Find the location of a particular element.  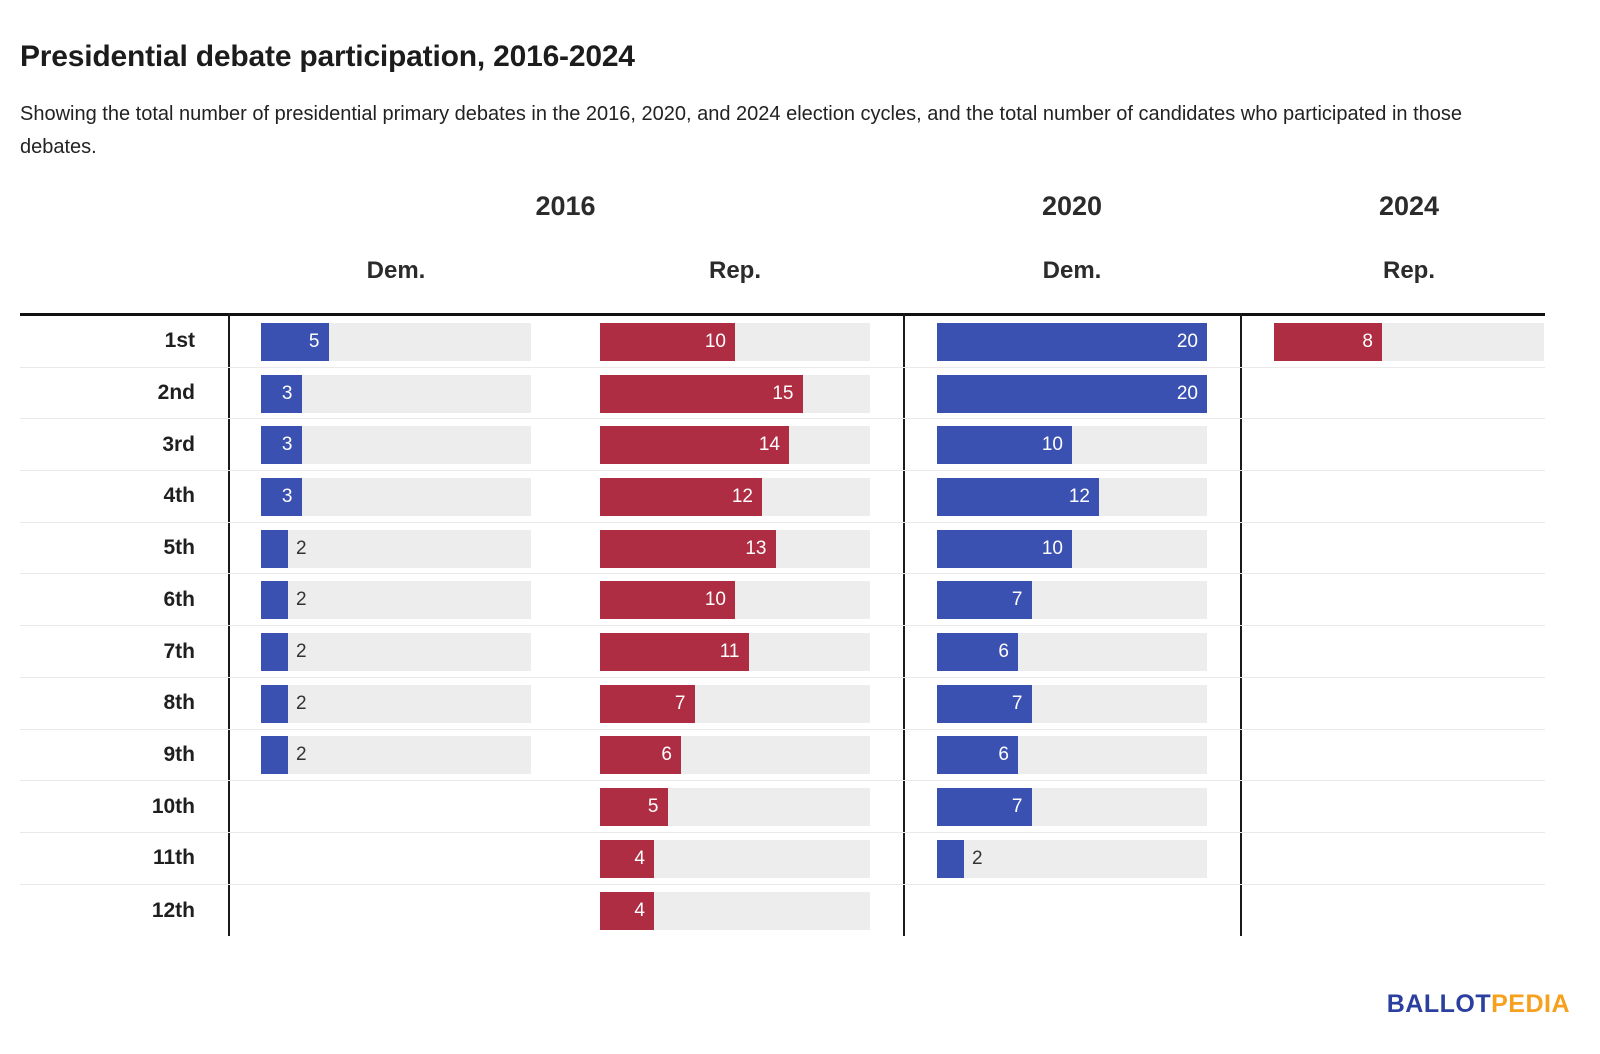

bar-value-label: 11 is located at coordinates (729, 652).